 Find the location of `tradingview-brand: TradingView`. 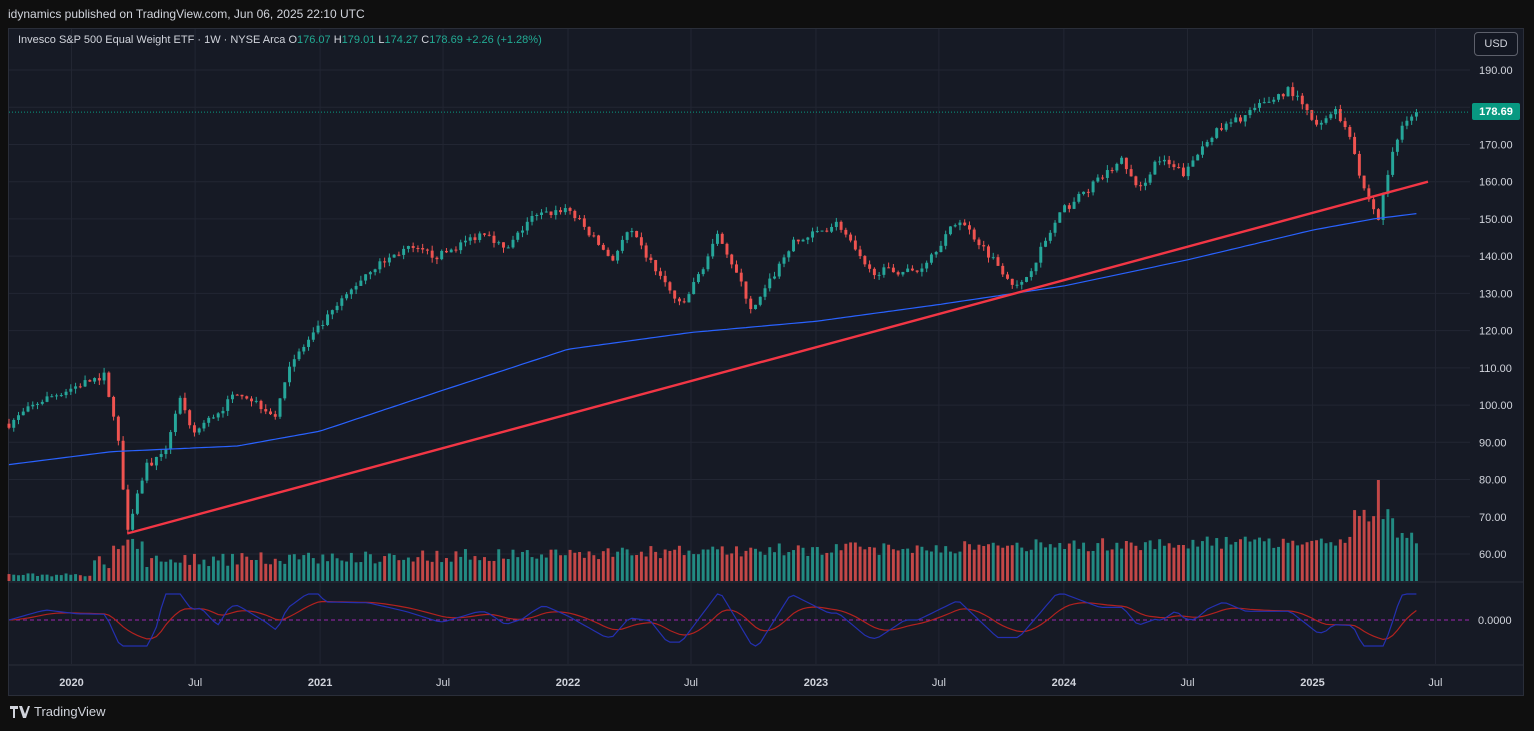

tradingview-brand: TradingView is located at coordinates (58, 711).